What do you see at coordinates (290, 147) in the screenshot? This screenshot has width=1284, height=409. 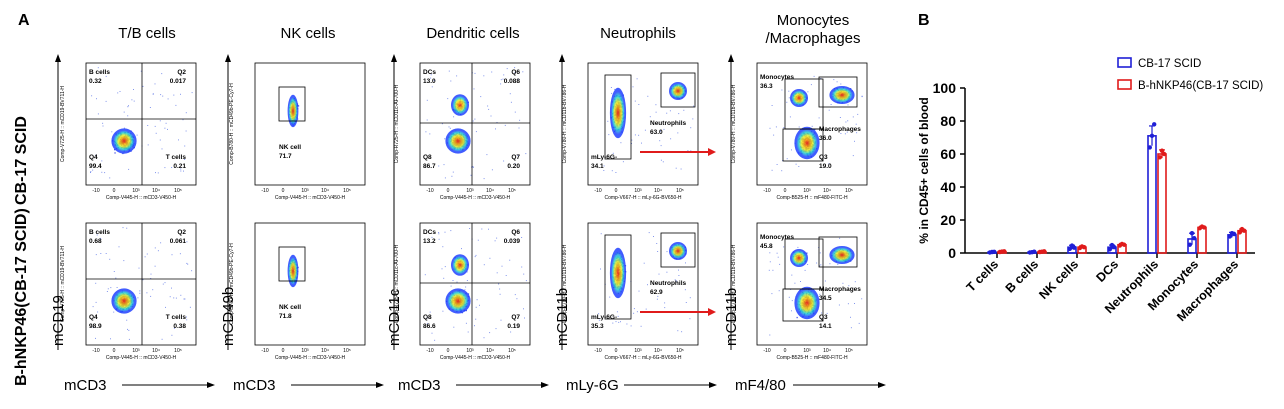 I see `gate-label: NK cell` at bounding box center [290, 147].